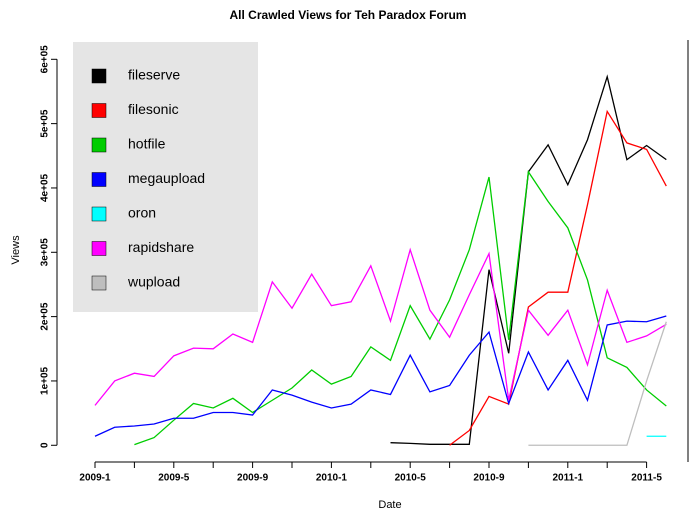 This screenshot has height=523, width=696. Describe the element at coordinates (45, 380) in the screenshot. I see `y-tick-label: 1e+05` at that location.